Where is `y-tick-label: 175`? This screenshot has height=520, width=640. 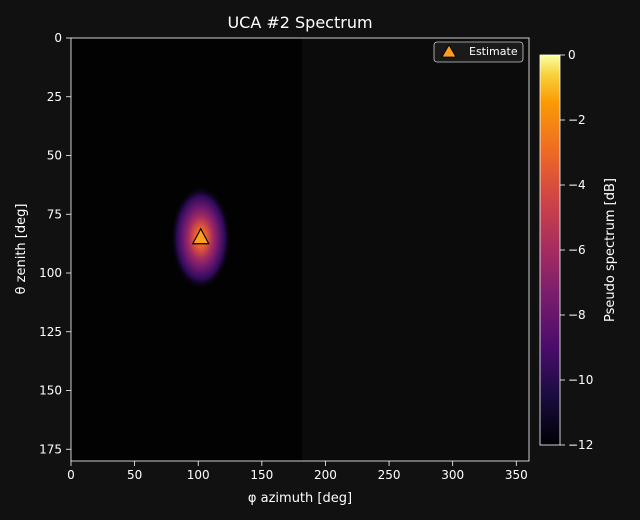 y-tick-label: 175 is located at coordinates (50, 449).